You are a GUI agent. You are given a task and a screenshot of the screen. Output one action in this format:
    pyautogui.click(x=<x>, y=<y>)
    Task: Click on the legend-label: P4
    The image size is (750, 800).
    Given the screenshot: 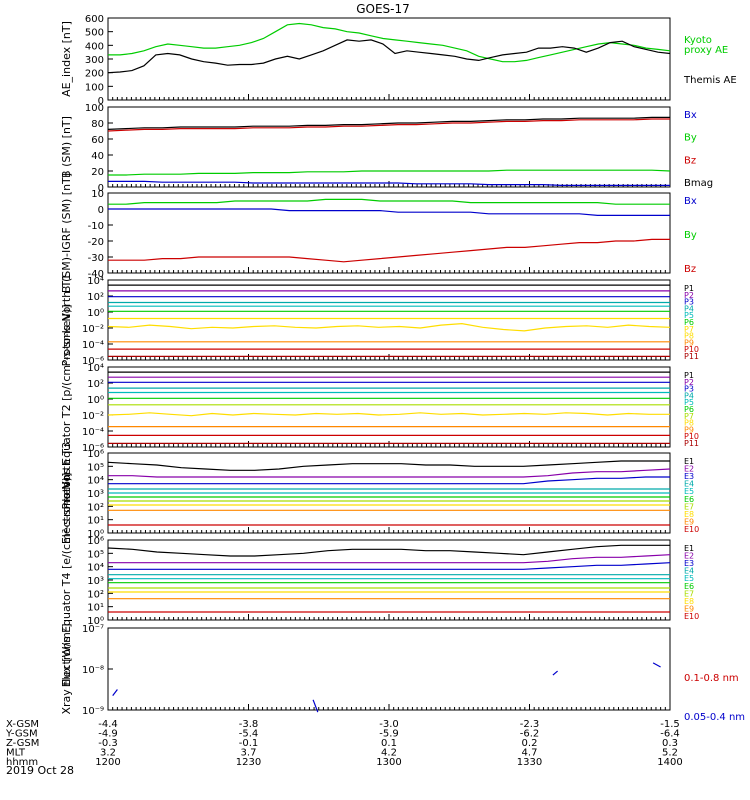 What is the action you would take?
    pyautogui.click(x=689, y=308)
    